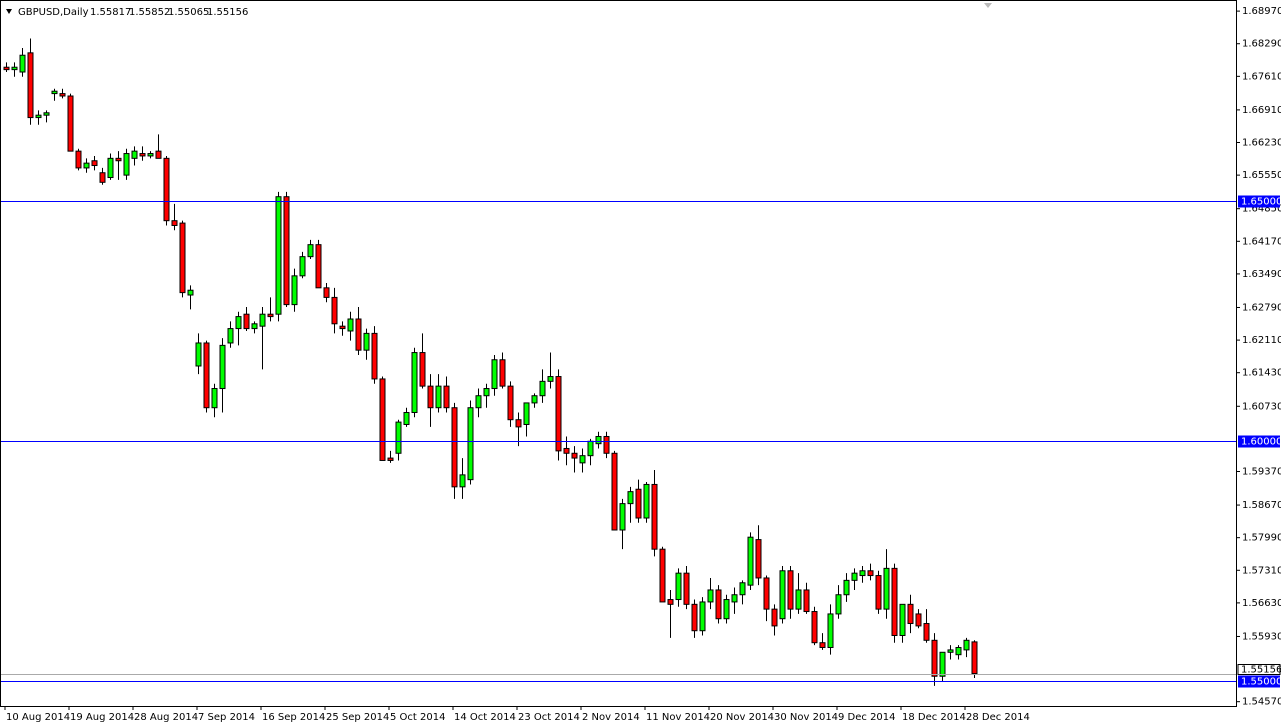  I want to click on level-box, so click(1259, 201).